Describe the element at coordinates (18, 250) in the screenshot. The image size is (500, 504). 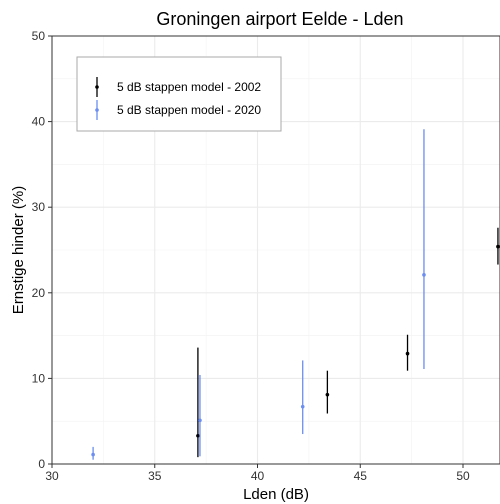
I see `y-axis-title: Ernstige hinder (%)` at that location.